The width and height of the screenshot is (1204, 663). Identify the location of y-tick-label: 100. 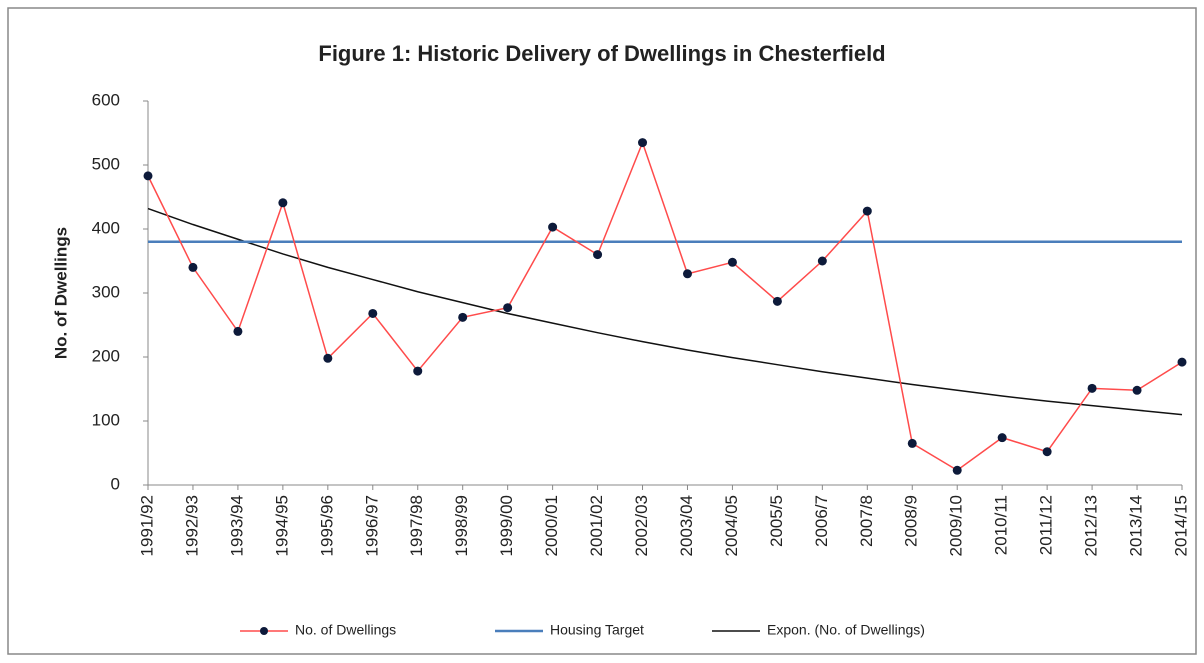
(106, 419).